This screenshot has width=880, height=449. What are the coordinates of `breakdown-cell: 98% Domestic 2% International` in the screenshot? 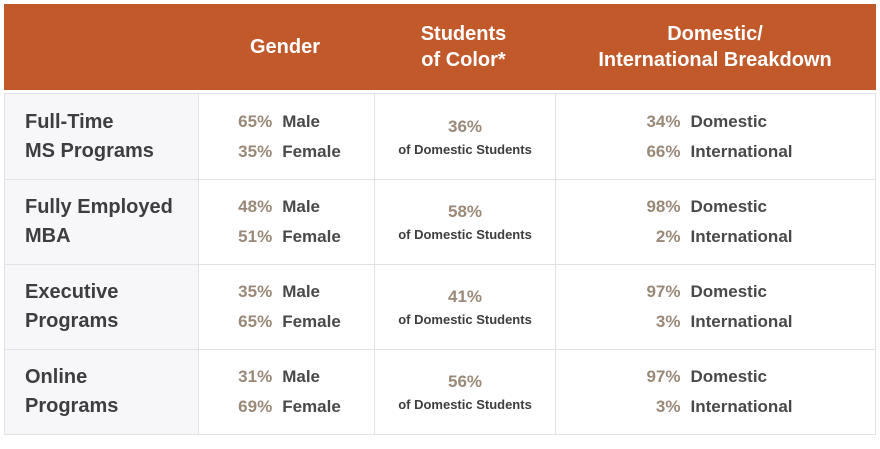 It's located at (715, 222).